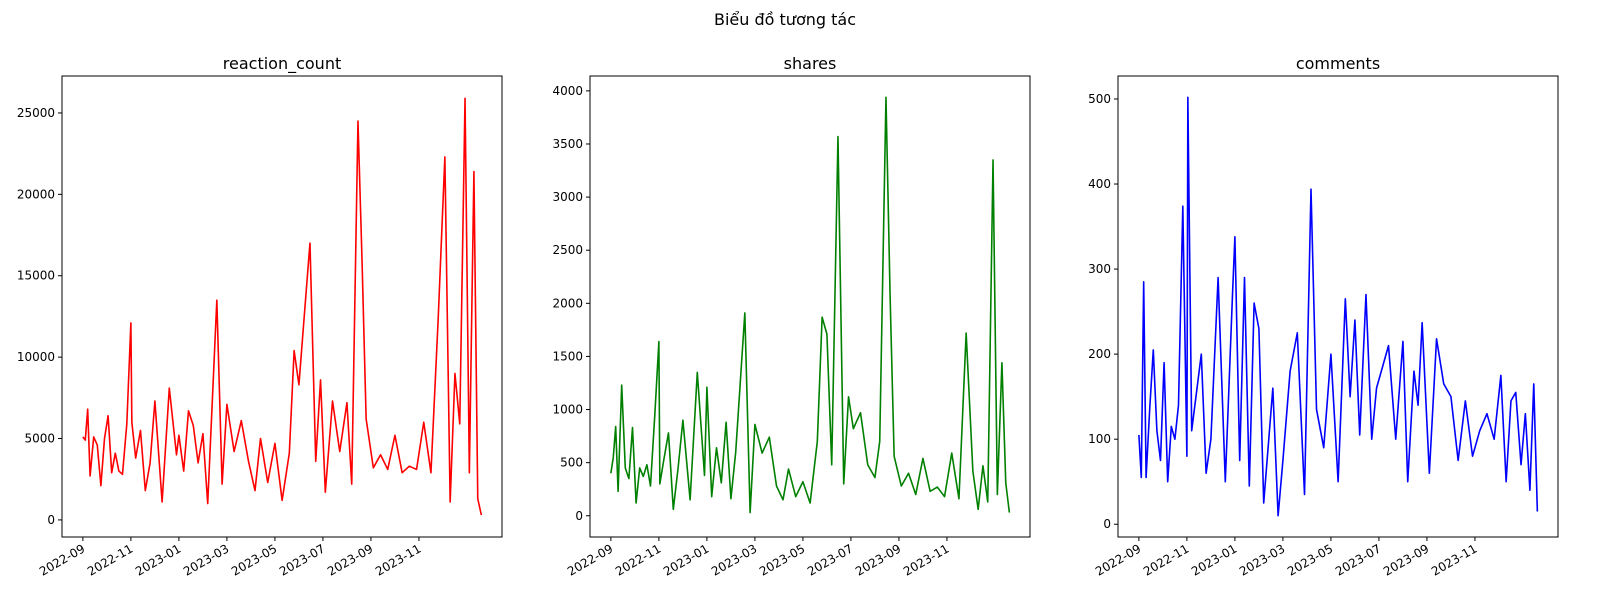  Describe the element at coordinates (36, 113) in the screenshot. I see `y-tick-label: 25000` at that location.